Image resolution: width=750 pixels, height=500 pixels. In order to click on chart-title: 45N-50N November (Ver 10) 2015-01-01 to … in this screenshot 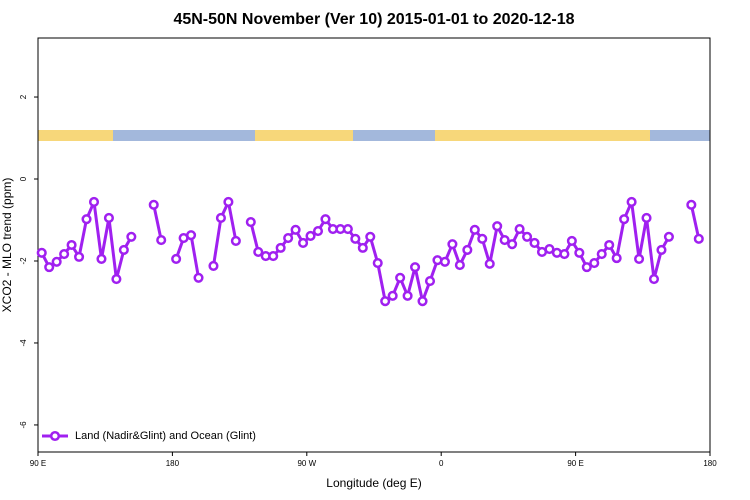, I will do `click(373, 19)`.